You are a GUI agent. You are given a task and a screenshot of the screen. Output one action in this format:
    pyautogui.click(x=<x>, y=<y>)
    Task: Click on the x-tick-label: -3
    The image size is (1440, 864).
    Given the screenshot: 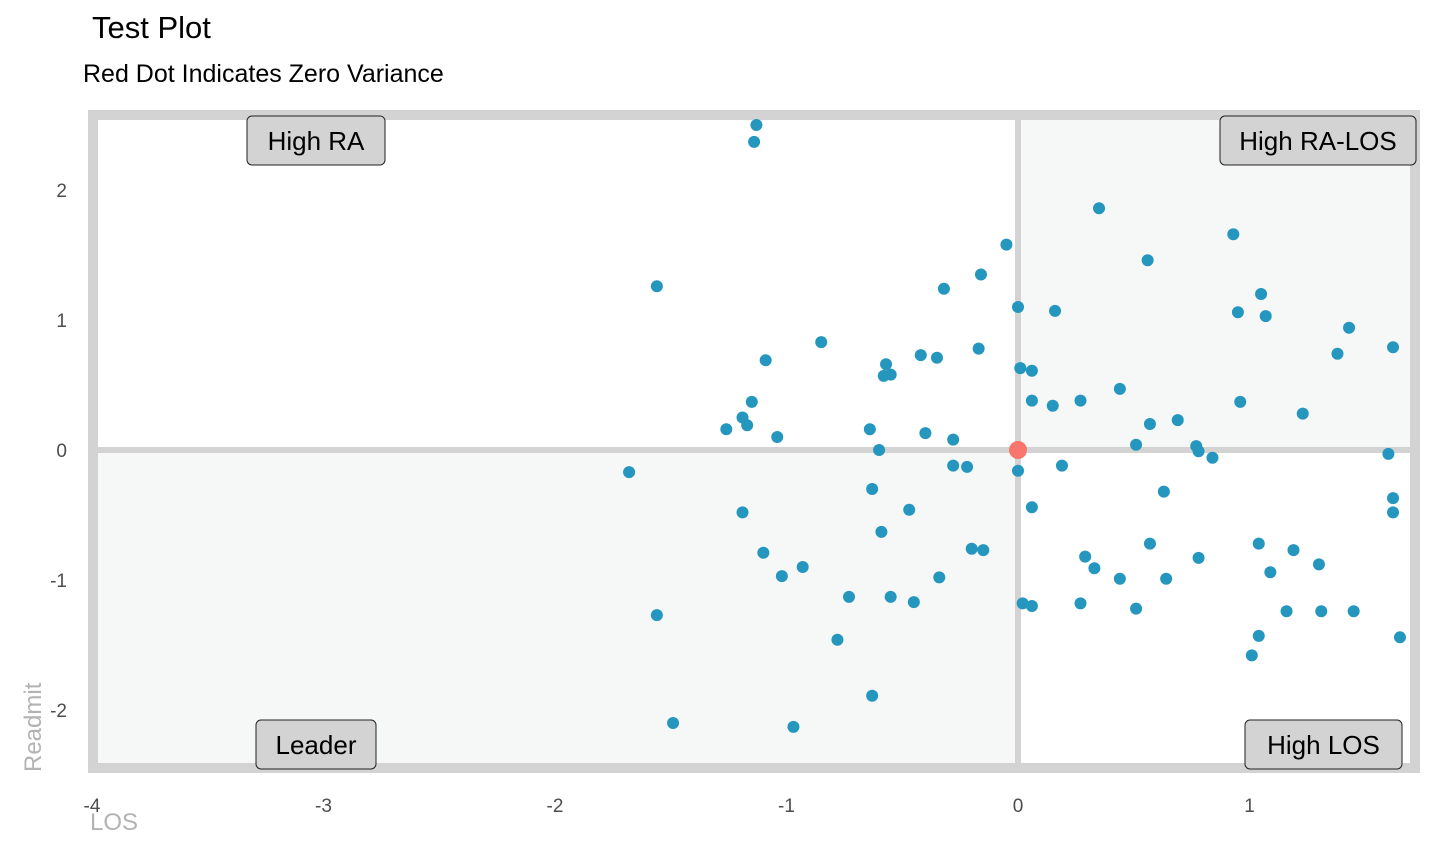 What is the action you would take?
    pyautogui.click(x=323, y=806)
    